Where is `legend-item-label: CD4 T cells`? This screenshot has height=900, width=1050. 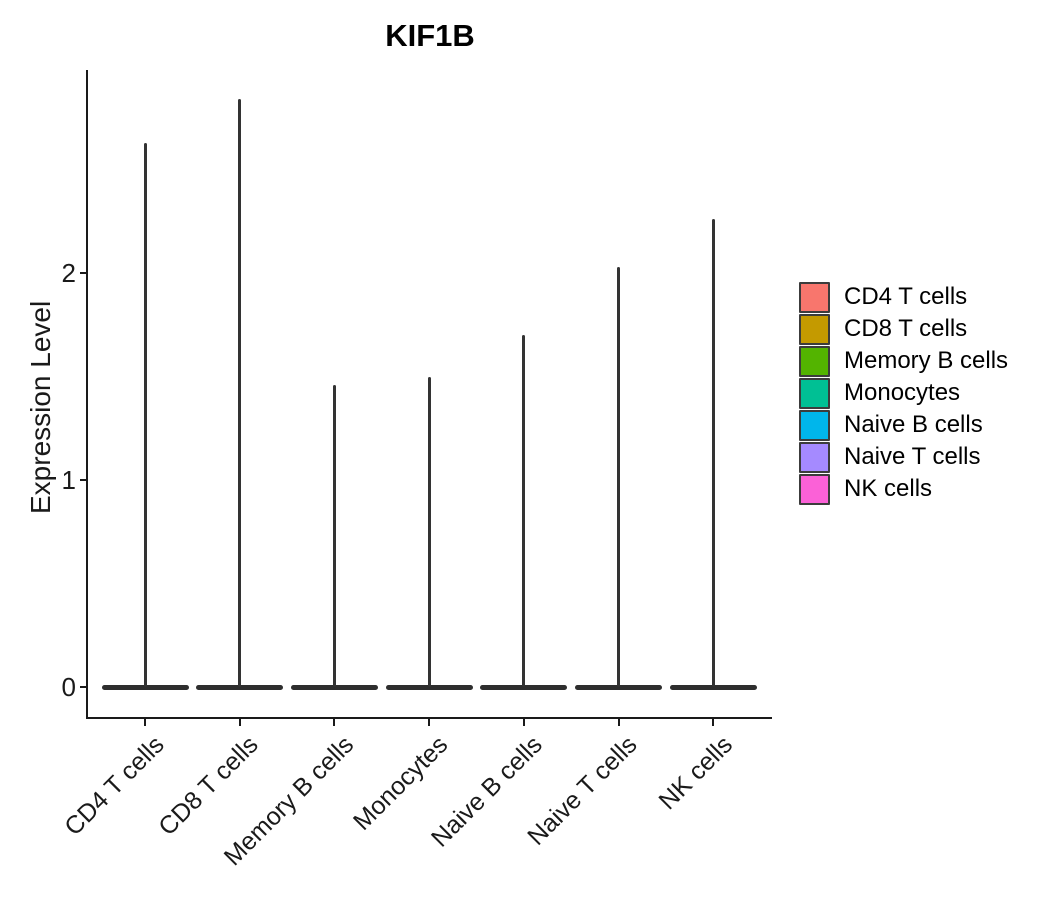 legend-item-label: CD4 T cells is located at coordinates (906, 296).